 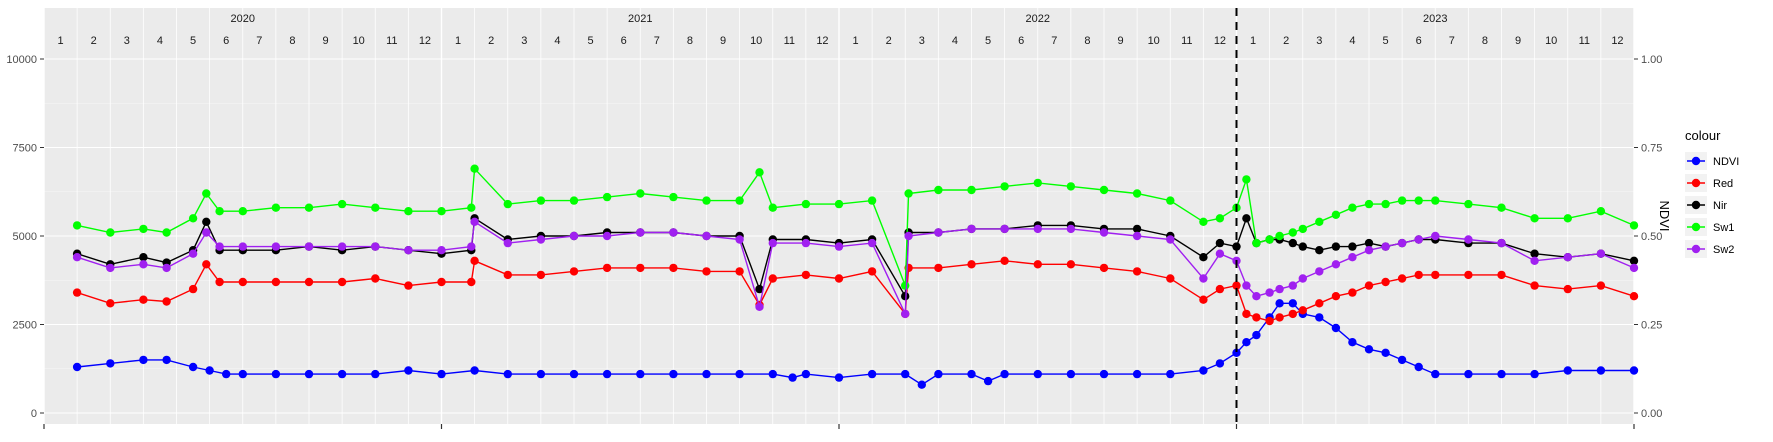 What do you see at coordinates (1054, 41) in the screenshot?
I see `month-label: 7` at bounding box center [1054, 41].